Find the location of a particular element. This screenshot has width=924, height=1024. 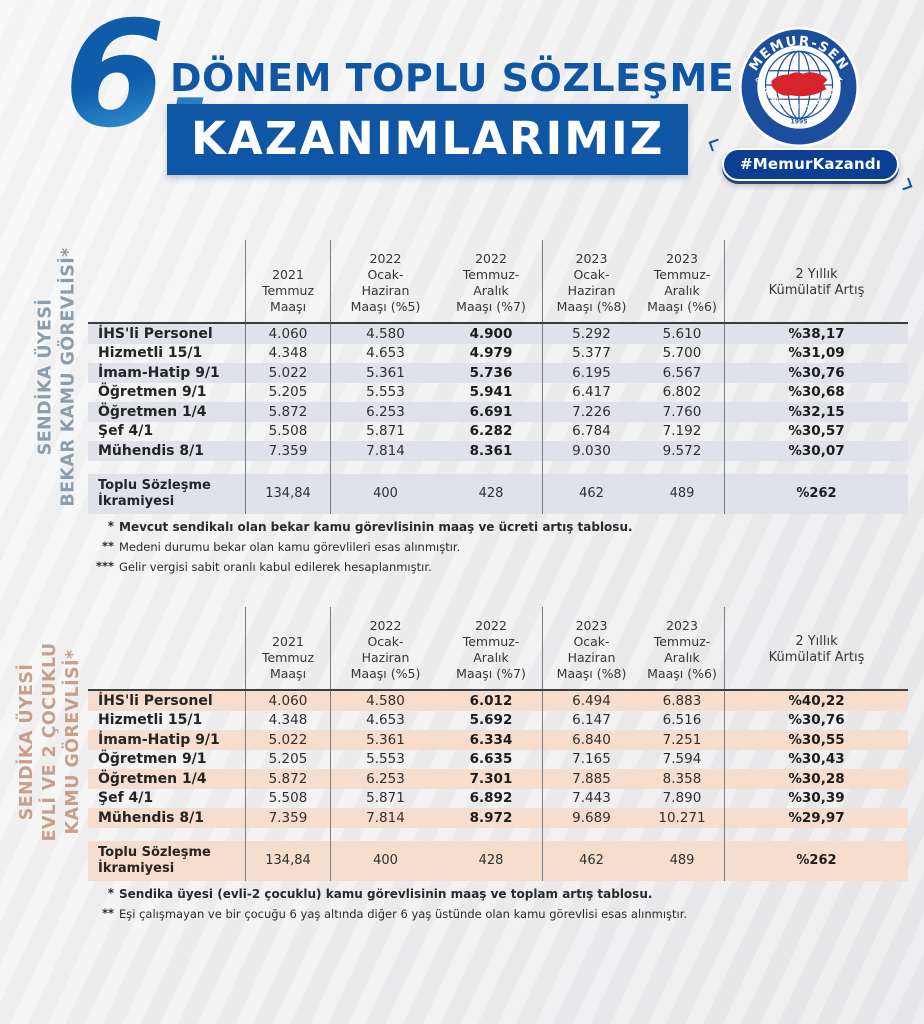

cell-value: 5.871 is located at coordinates (385, 431).